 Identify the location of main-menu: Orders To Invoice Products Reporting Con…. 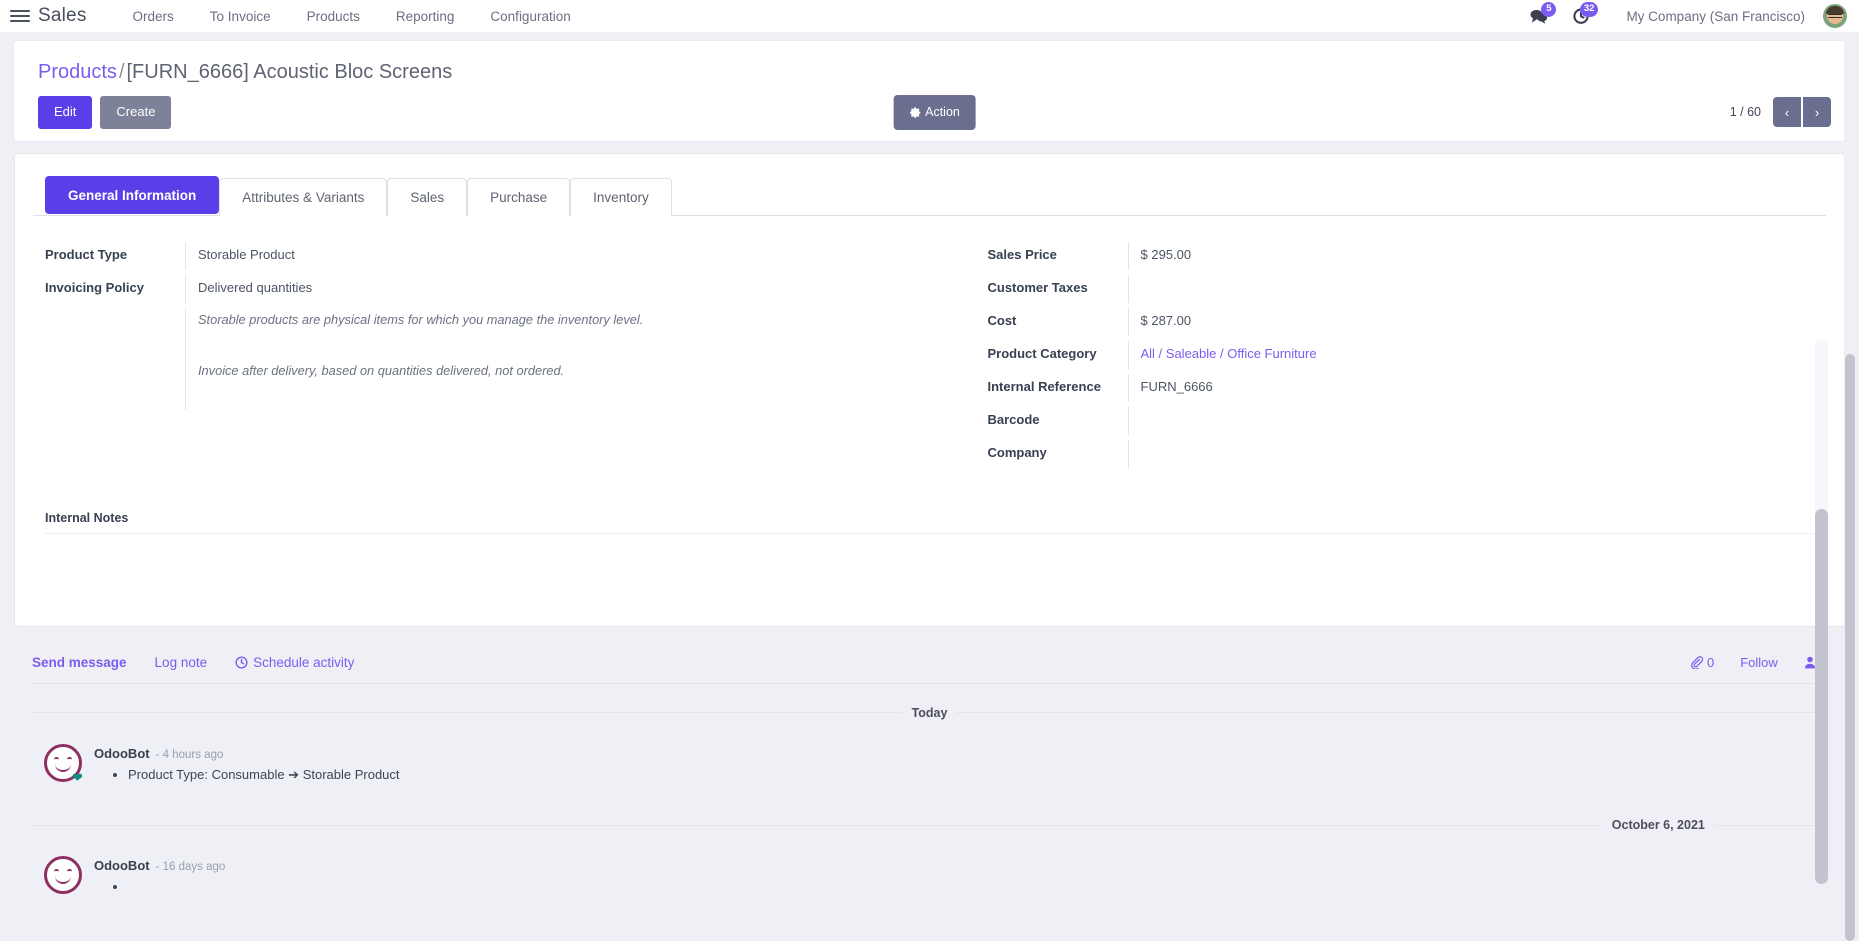
(352, 16).